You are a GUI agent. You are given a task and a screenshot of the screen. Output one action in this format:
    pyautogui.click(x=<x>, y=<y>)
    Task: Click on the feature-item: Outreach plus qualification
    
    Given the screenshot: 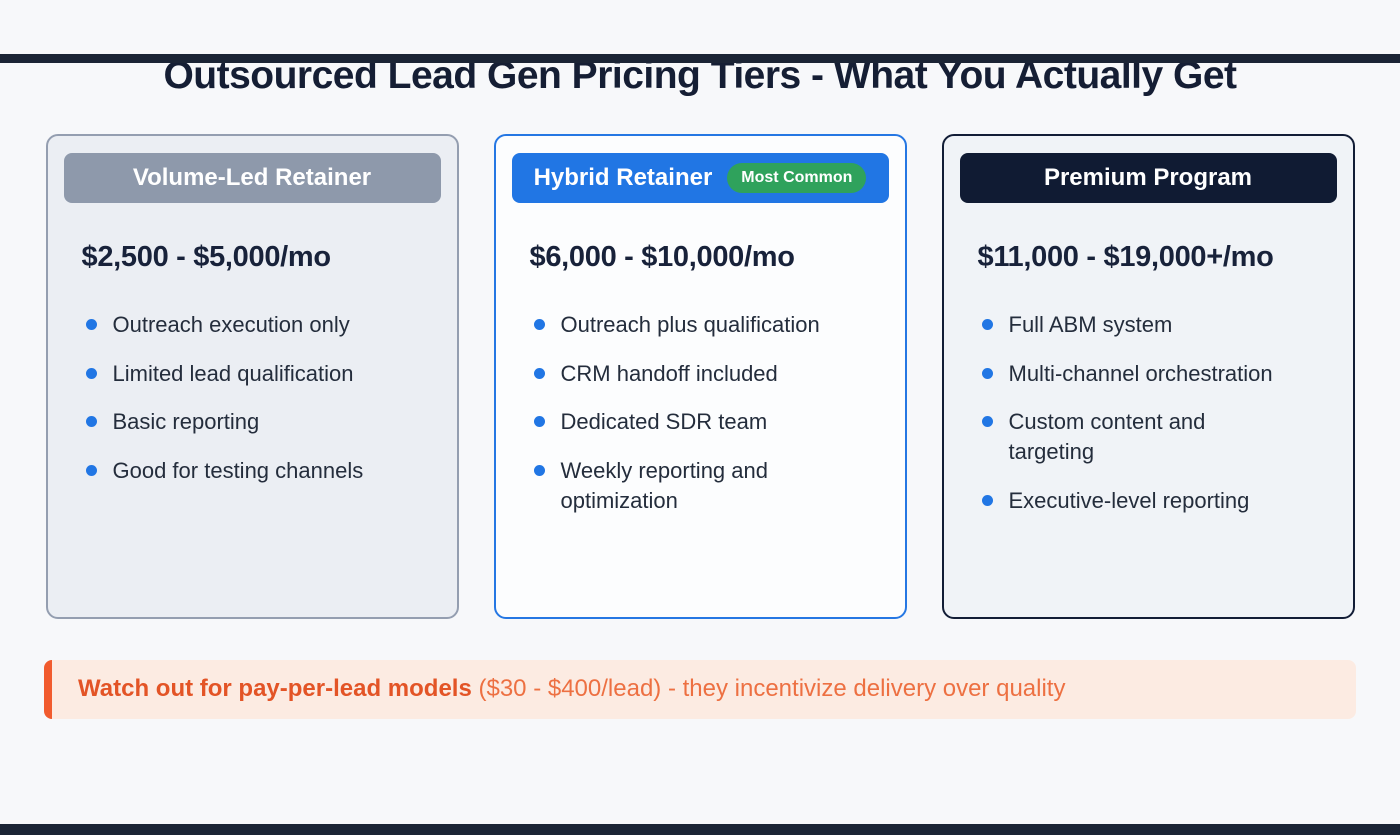 What is the action you would take?
    pyautogui.click(x=686, y=325)
    